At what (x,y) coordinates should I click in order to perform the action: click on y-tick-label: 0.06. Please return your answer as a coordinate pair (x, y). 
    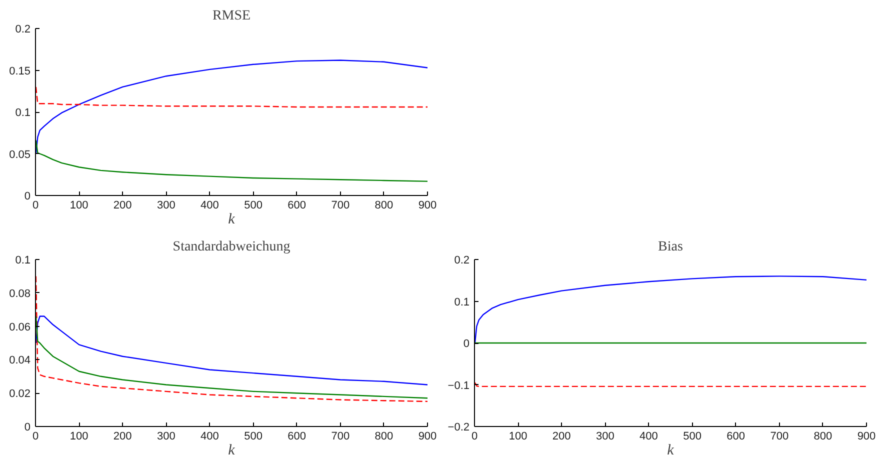
    Looking at the image, I should click on (20, 327).